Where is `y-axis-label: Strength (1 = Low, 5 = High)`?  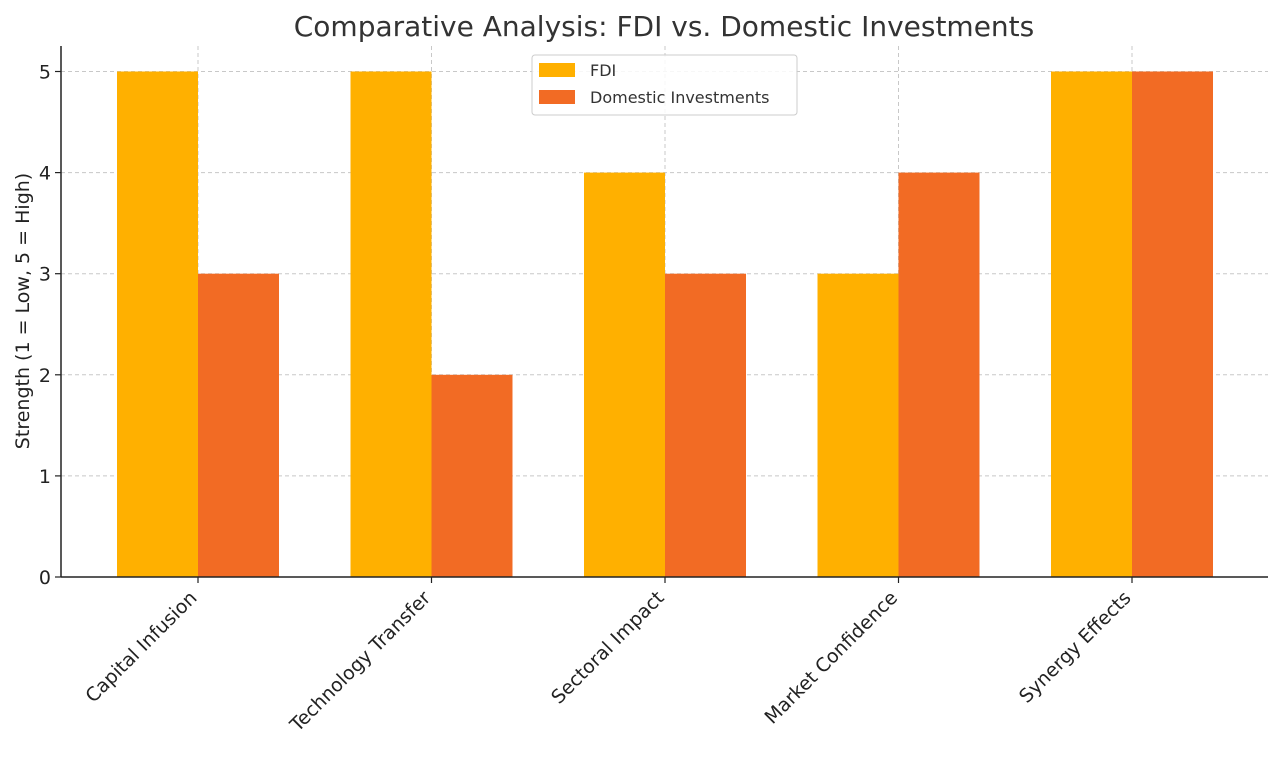
y-axis-label: Strength (1 = Low, 5 = High) is located at coordinates (23, 311).